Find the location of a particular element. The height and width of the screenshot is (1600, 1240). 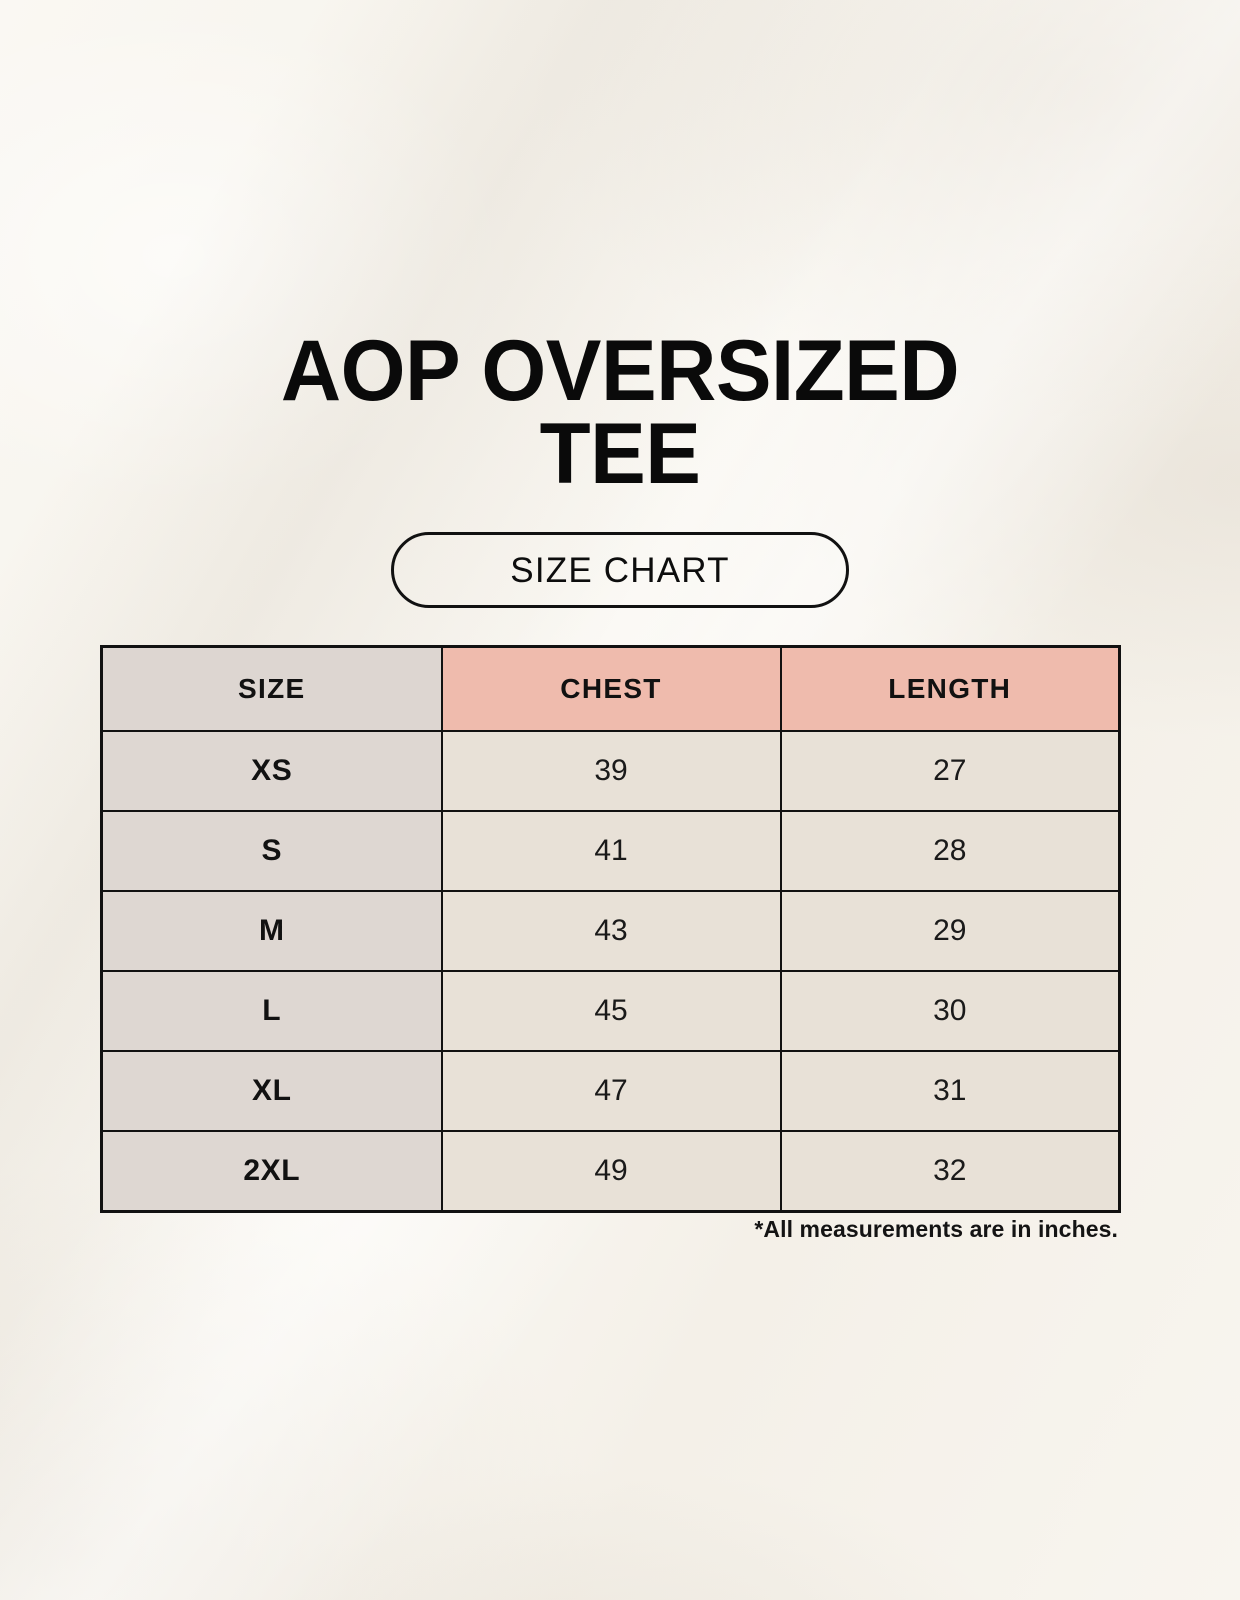

cell-chest: 47 is located at coordinates (611, 1091).